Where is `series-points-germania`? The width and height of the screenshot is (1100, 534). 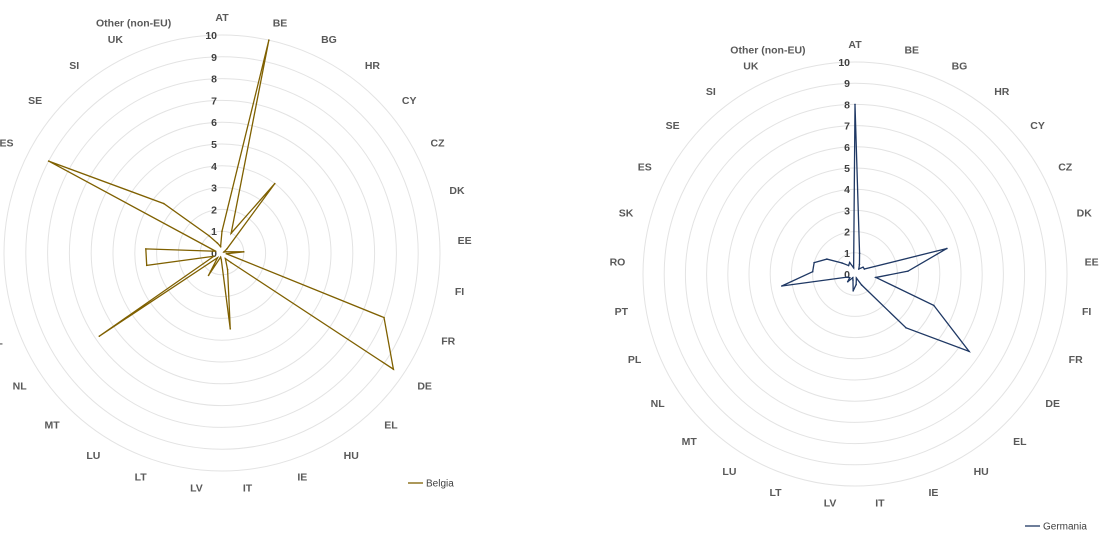 series-points-germania is located at coordinates (875, 228).